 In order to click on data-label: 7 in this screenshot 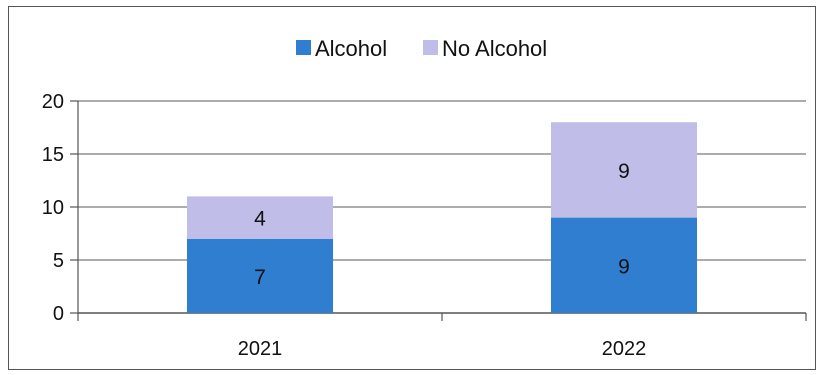, I will do `click(260, 277)`.